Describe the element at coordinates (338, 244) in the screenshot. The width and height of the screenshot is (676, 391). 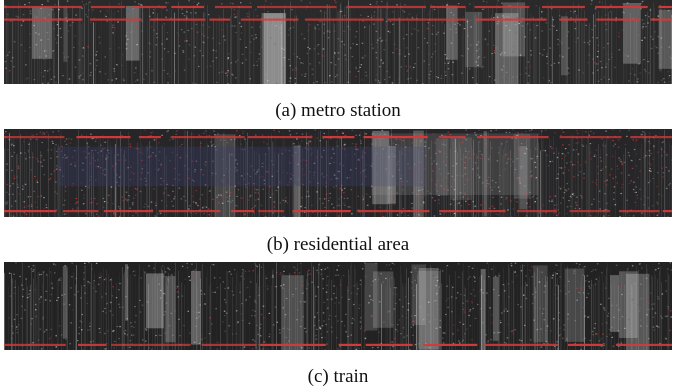
I see `caption-residential-area: (b) residential area` at that location.